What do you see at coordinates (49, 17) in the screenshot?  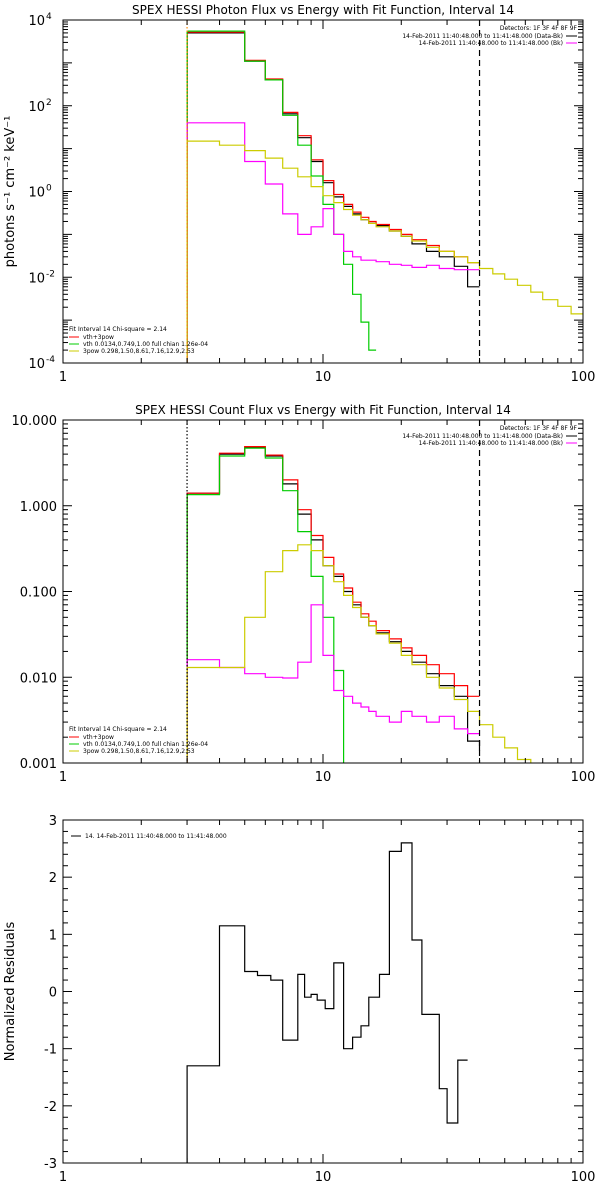 I see `y-tick-exponent: 4` at bounding box center [49, 17].